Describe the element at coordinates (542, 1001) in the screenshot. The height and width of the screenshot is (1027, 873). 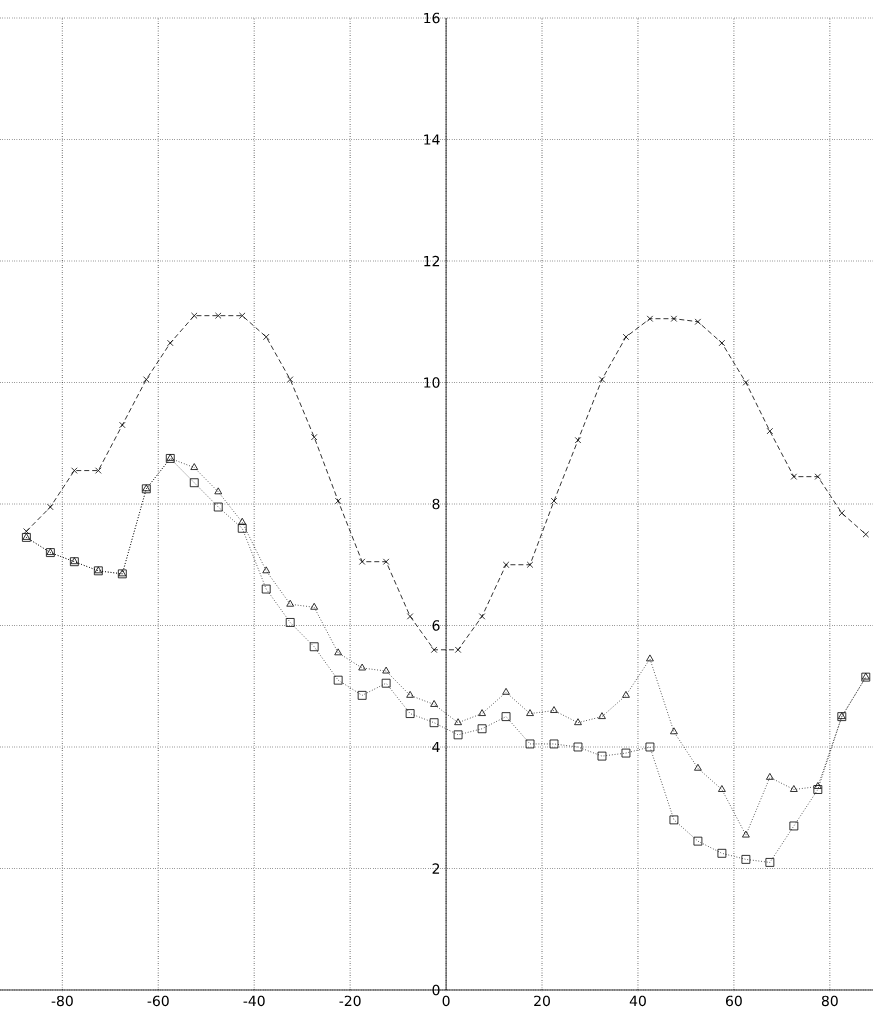
I see `x-tick-label: 20` at that location.